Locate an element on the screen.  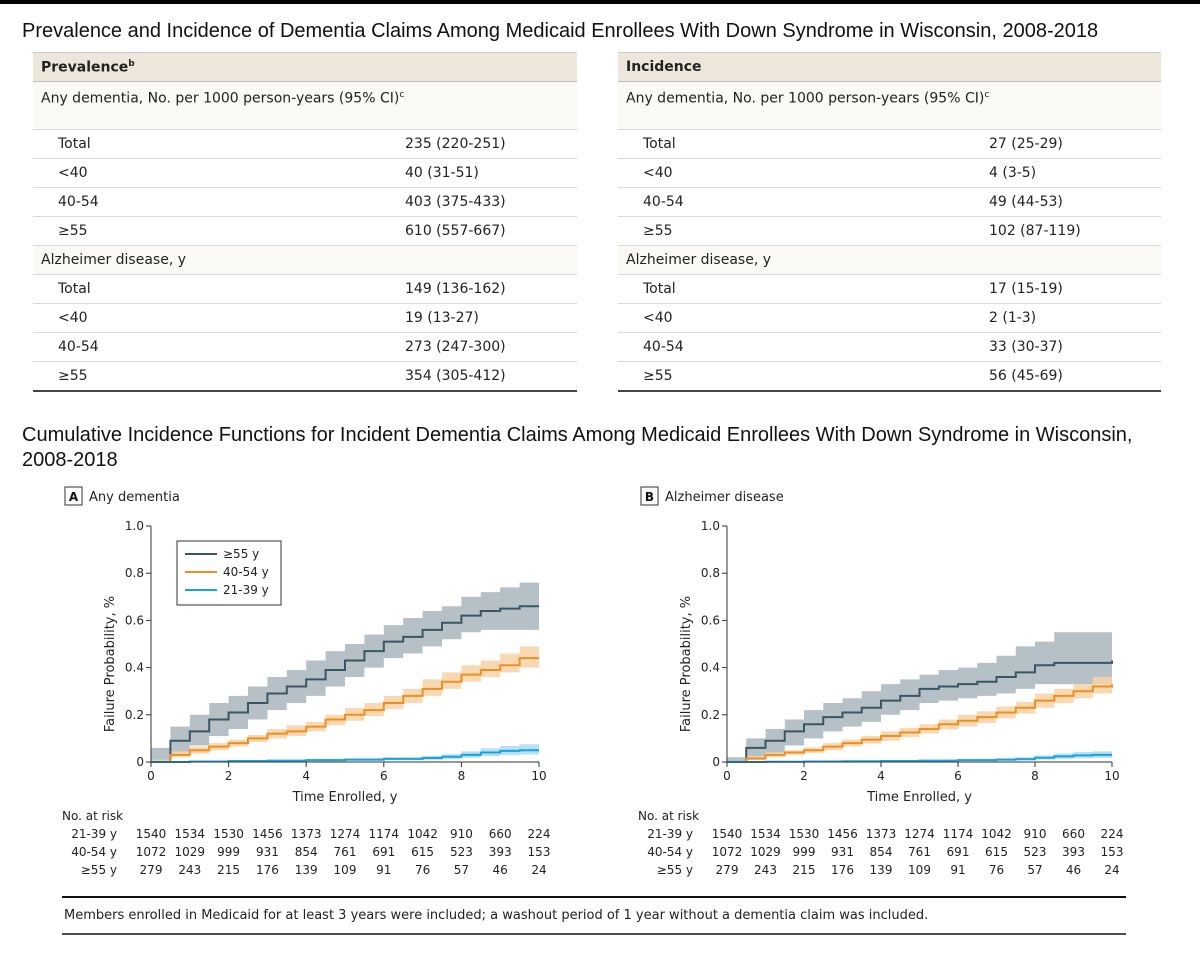
risk-value: 139 is located at coordinates (306, 870).